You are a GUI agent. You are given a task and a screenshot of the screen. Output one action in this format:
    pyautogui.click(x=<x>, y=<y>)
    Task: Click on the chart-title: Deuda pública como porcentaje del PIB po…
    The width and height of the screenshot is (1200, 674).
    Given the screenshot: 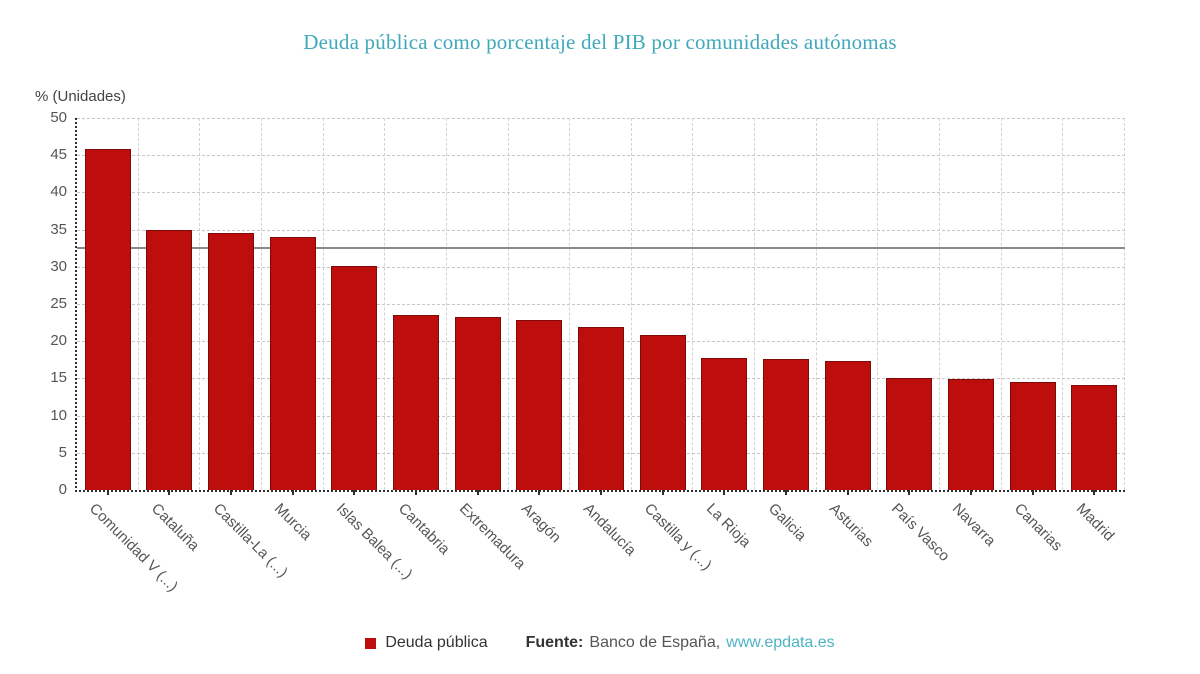 What is the action you would take?
    pyautogui.click(x=600, y=42)
    